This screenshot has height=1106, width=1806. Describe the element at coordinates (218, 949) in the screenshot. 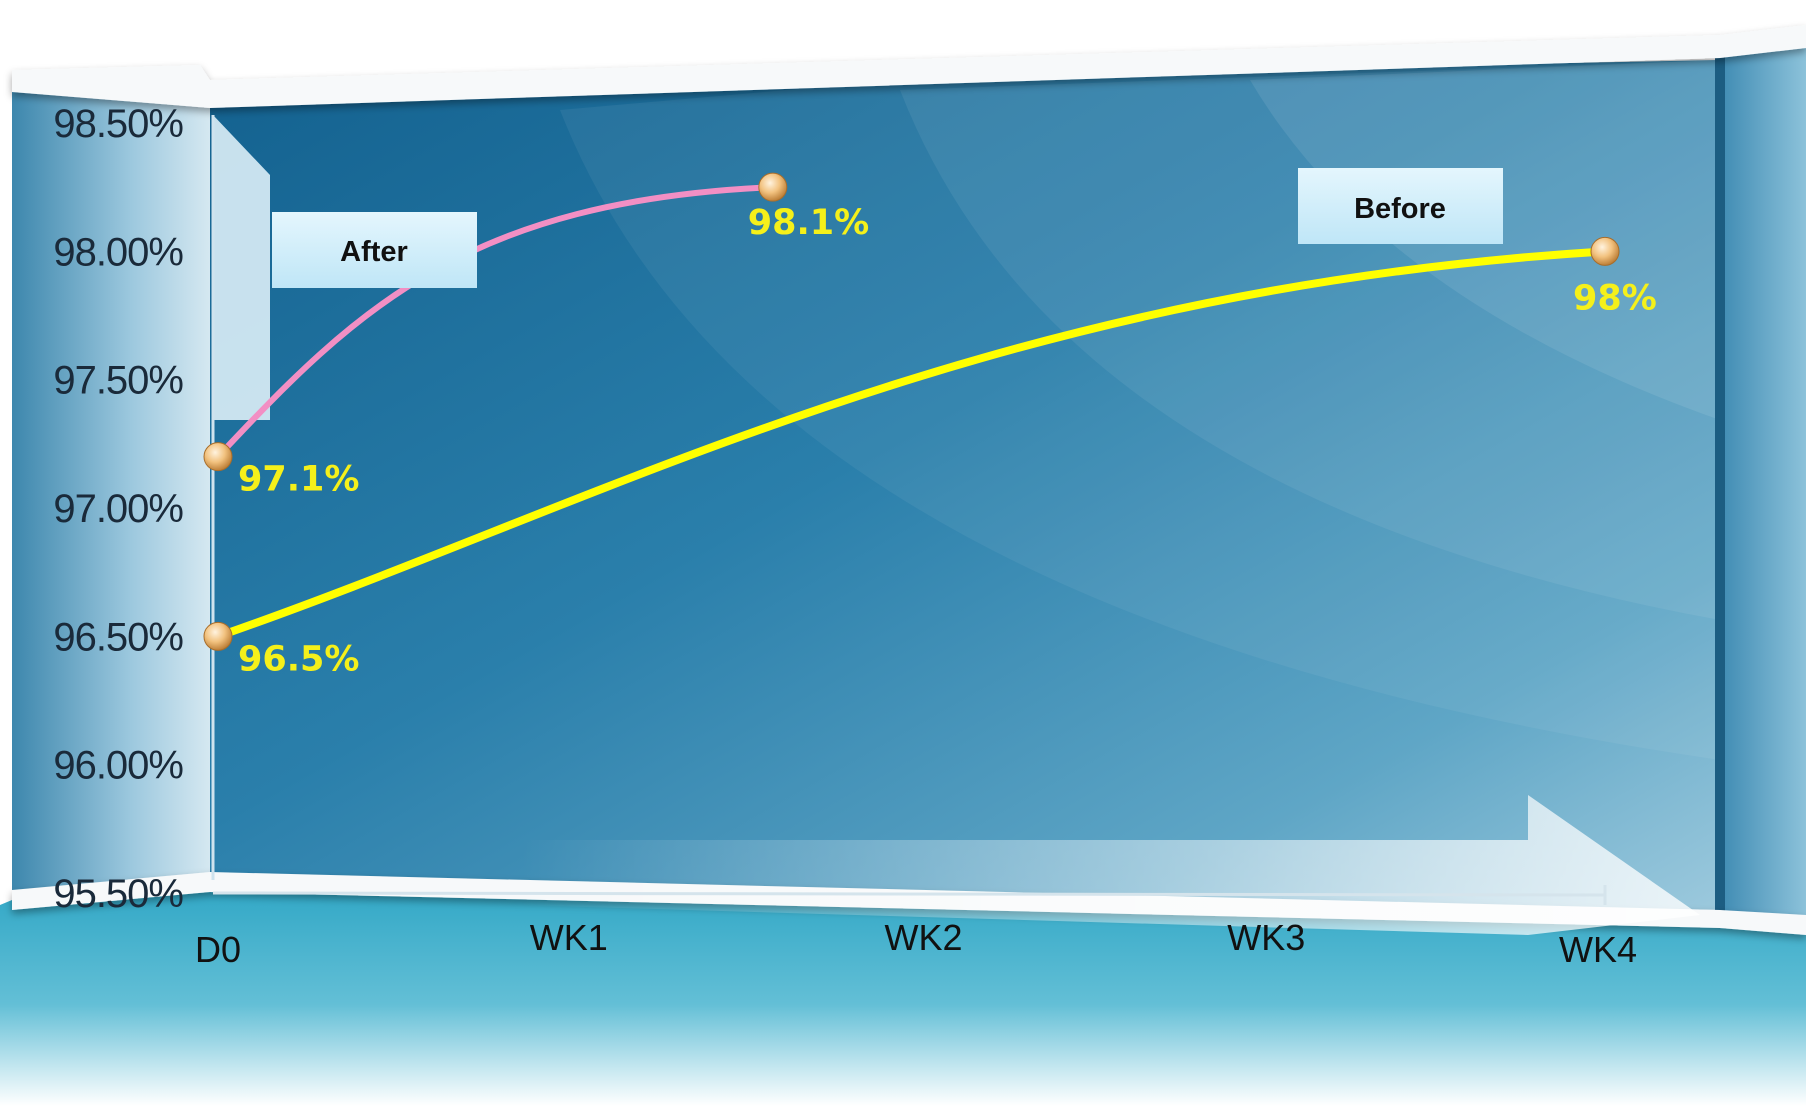

I see `x-tick-label: D0` at that location.